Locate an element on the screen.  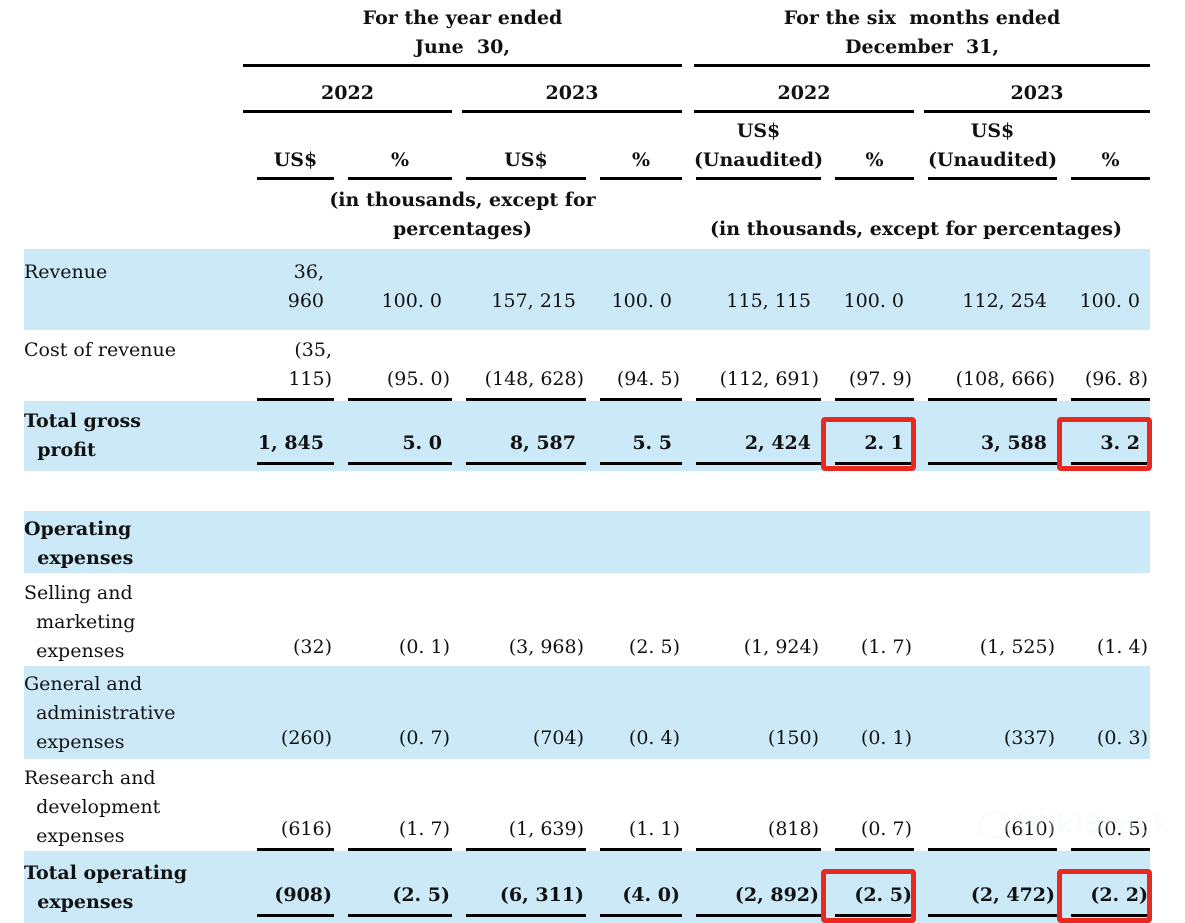
row-label: Operating expenses is located at coordinates (79, 543).